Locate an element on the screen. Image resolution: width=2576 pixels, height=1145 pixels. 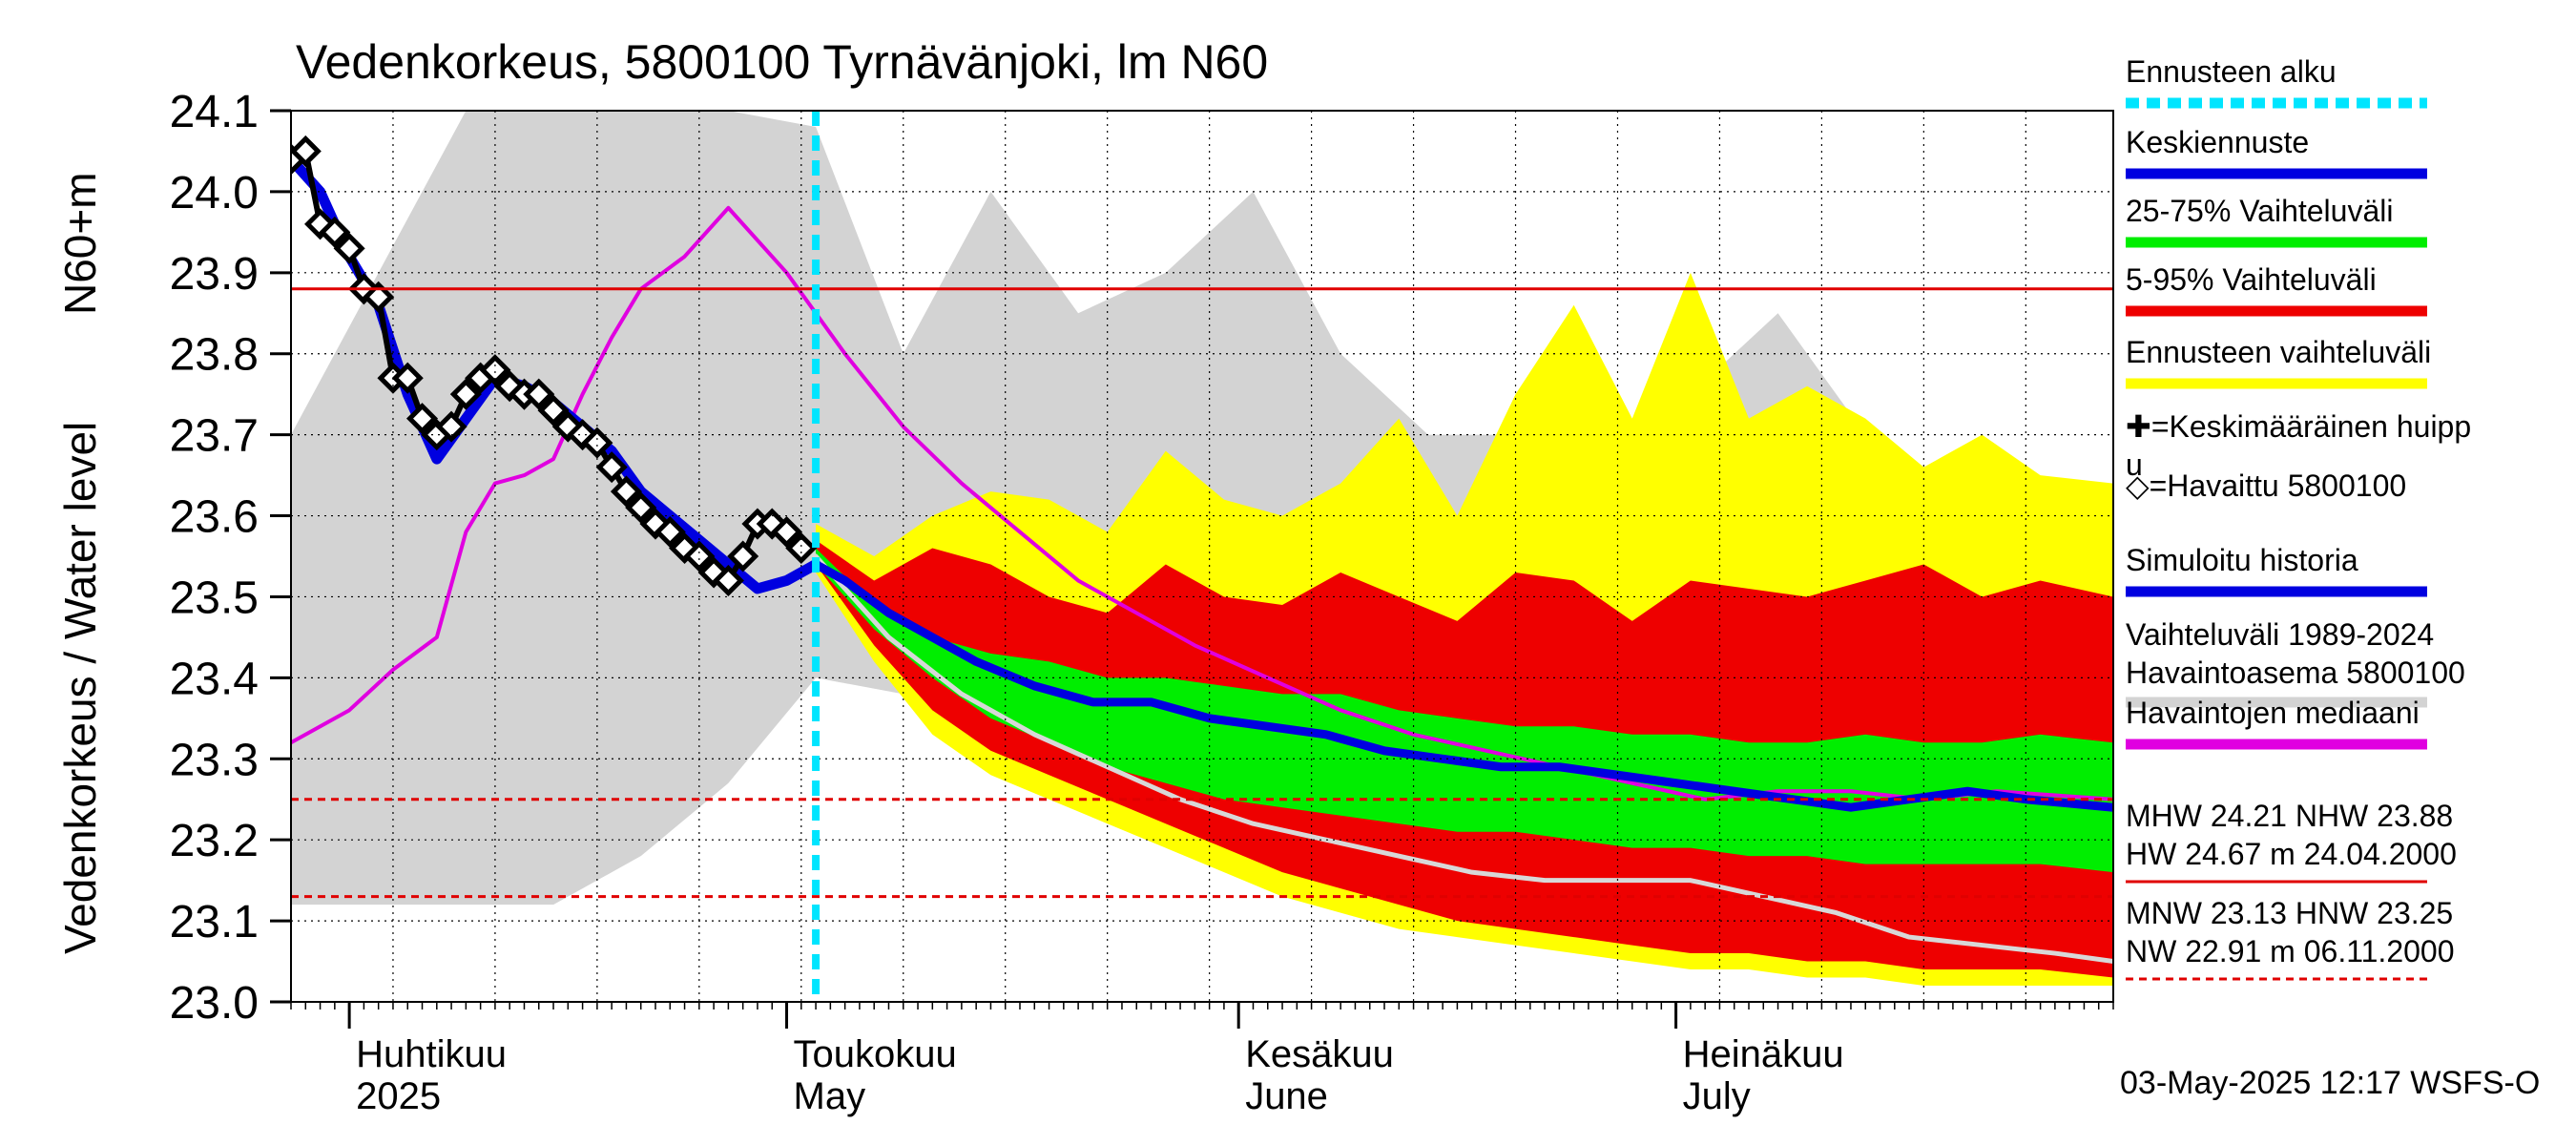
month-label-en: May is located at coordinates (830, 1096).